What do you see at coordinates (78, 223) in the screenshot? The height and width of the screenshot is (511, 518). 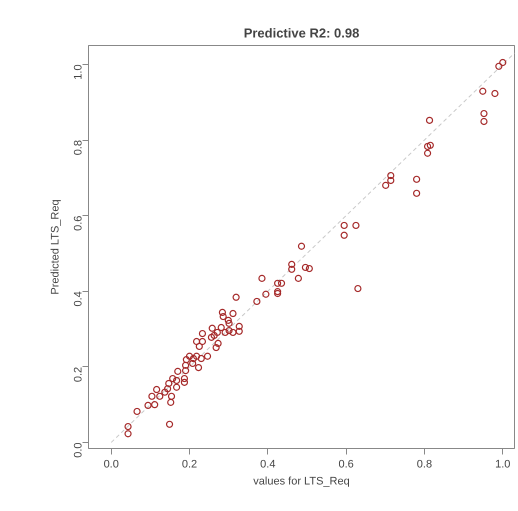 I see `y-tick-label: 0.6` at bounding box center [78, 223].